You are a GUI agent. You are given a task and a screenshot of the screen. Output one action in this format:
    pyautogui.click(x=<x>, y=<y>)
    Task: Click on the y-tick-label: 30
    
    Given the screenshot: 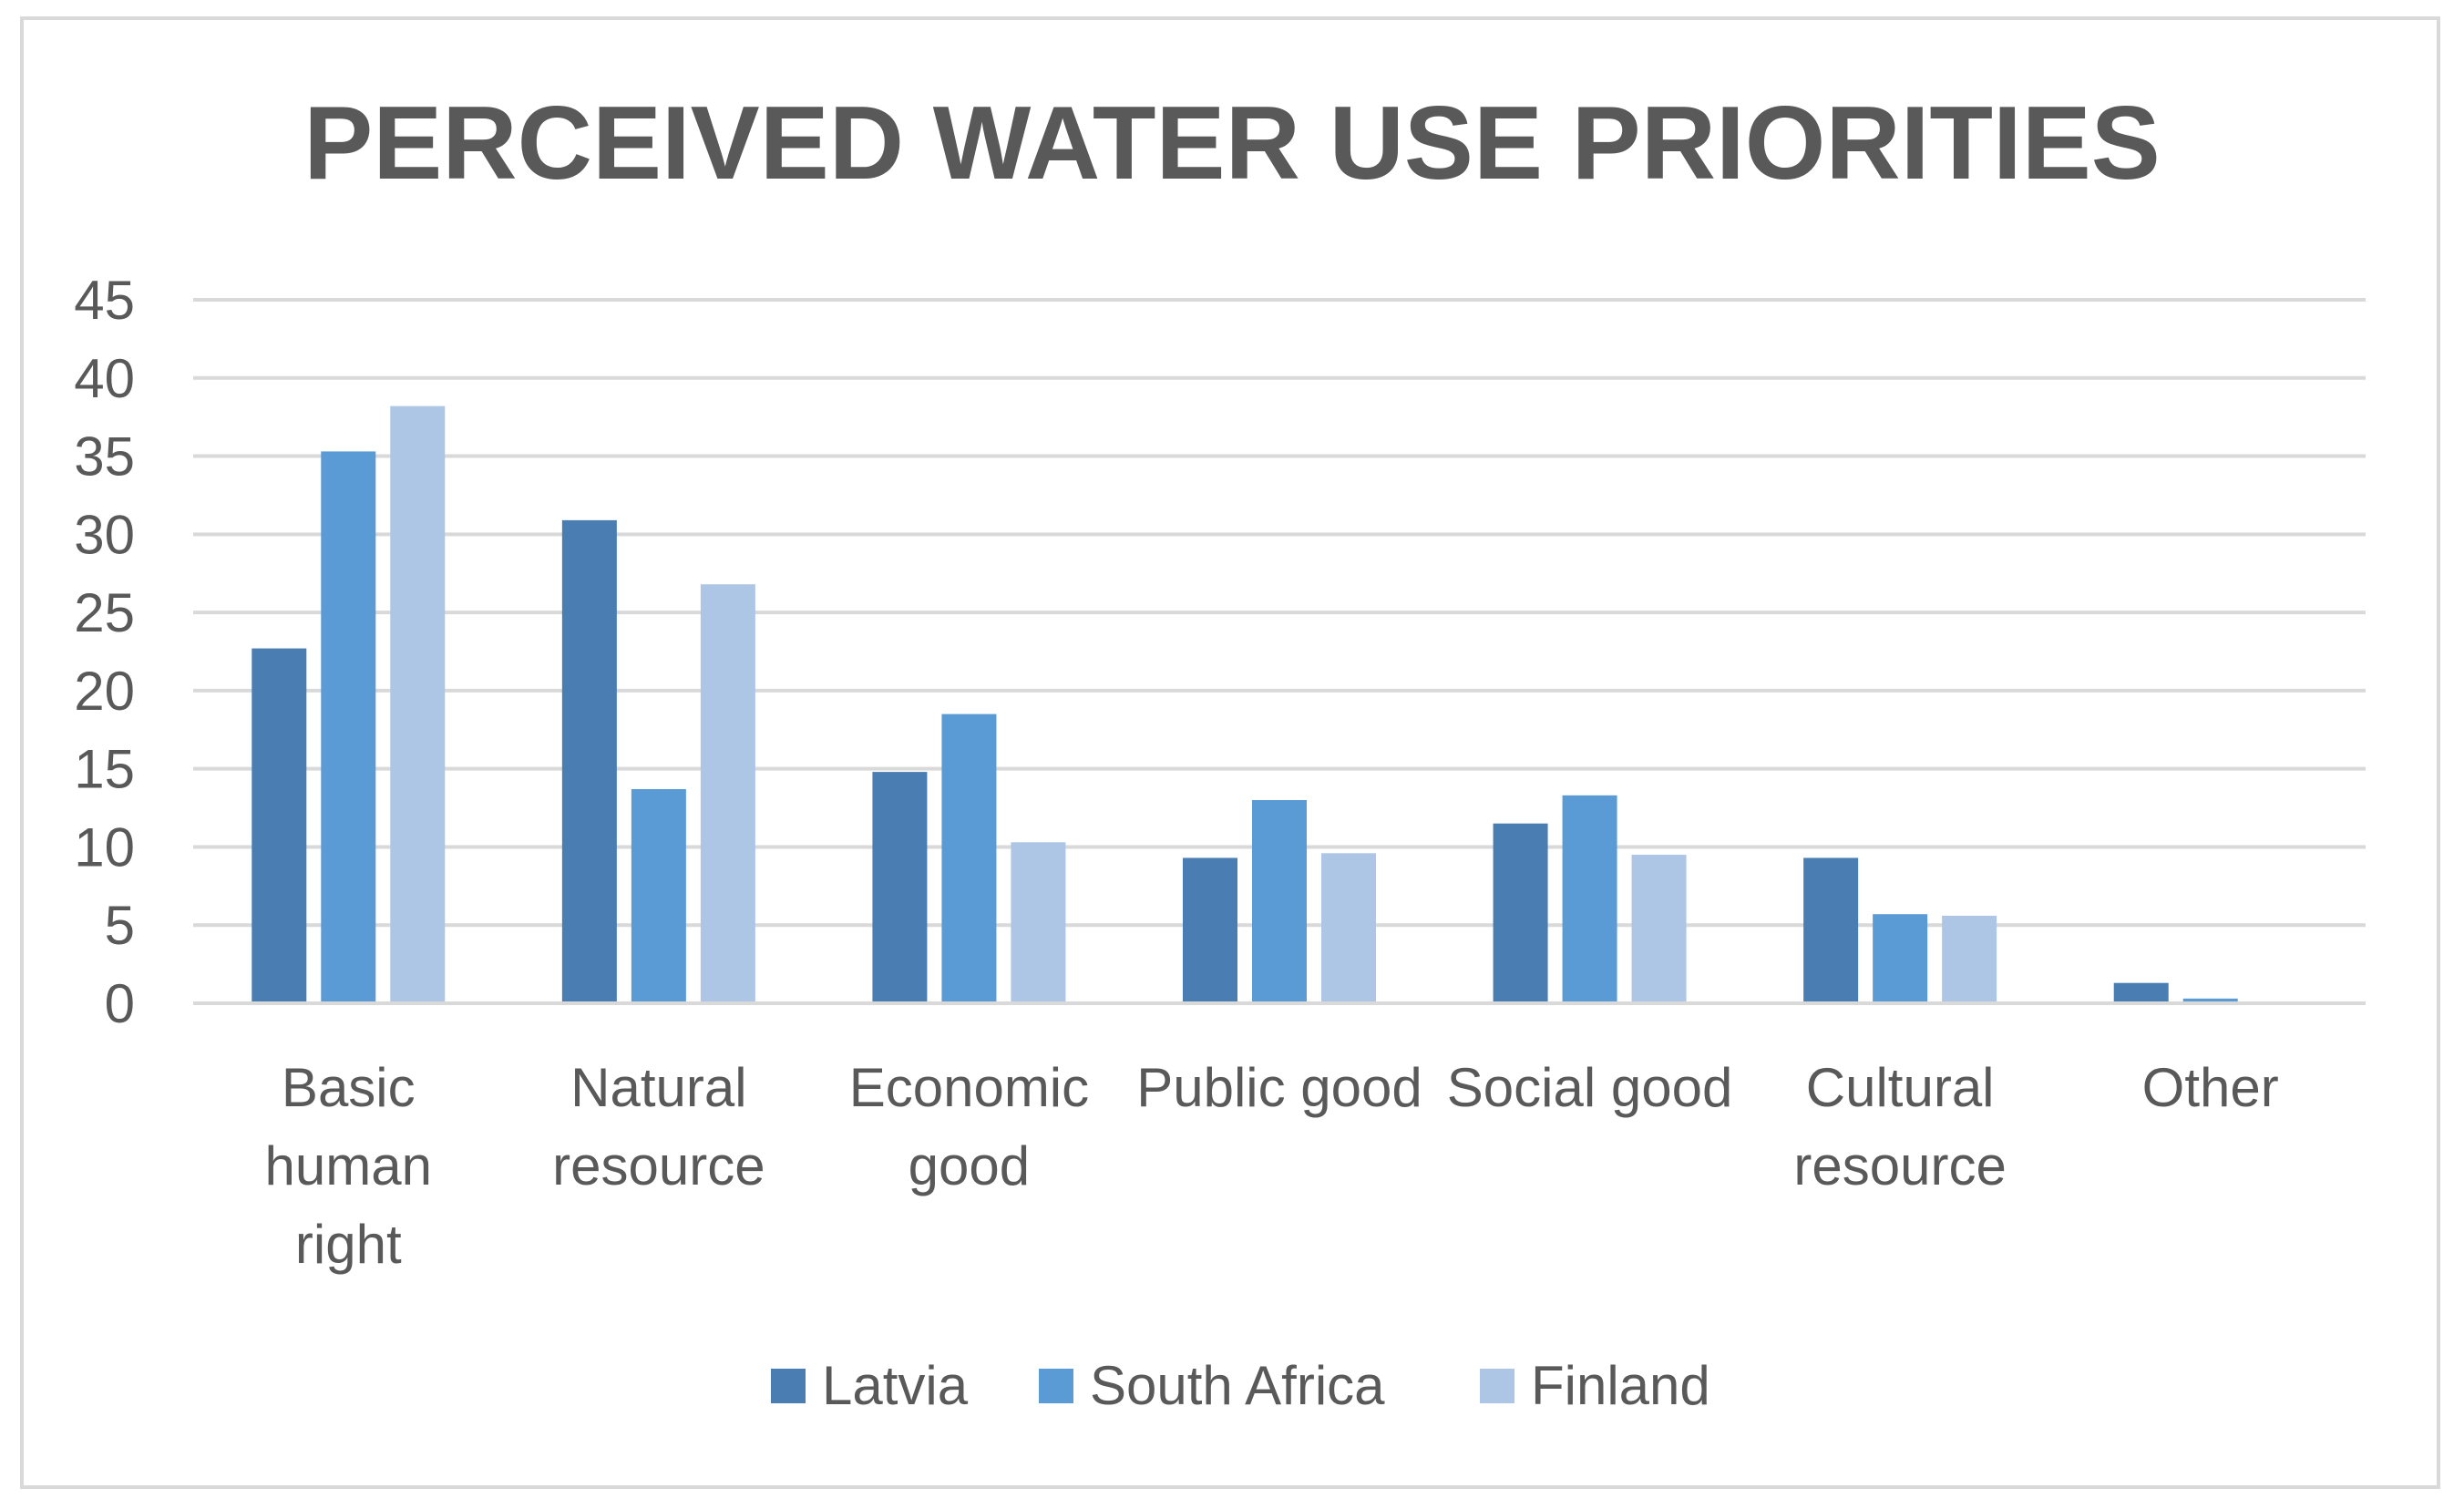 What is the action you would take?
    pyautogui.click(x=104, y=534)
    